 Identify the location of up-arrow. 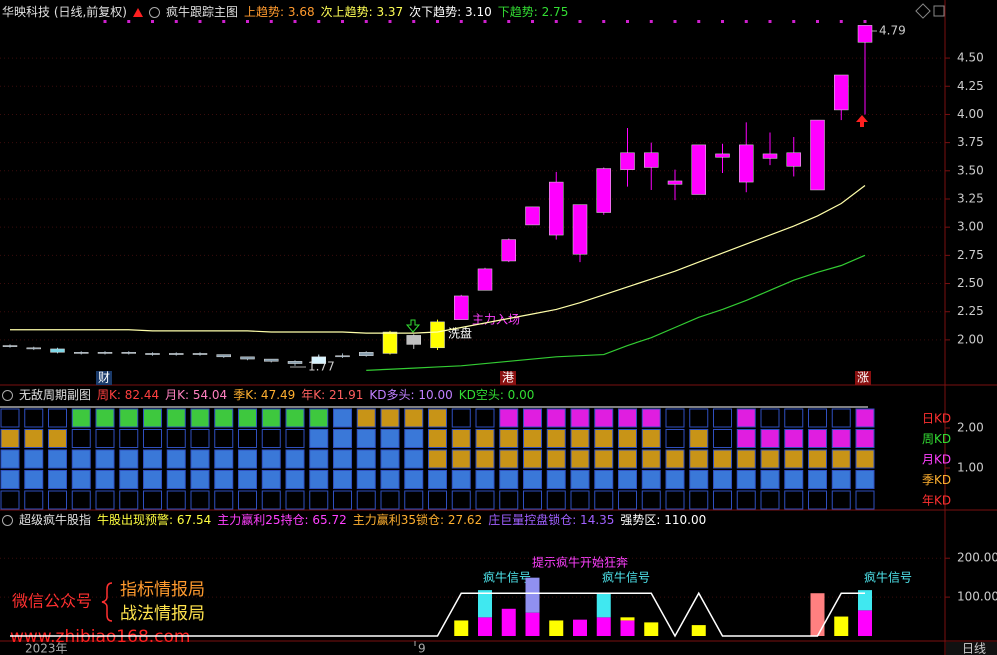
(862, 121).